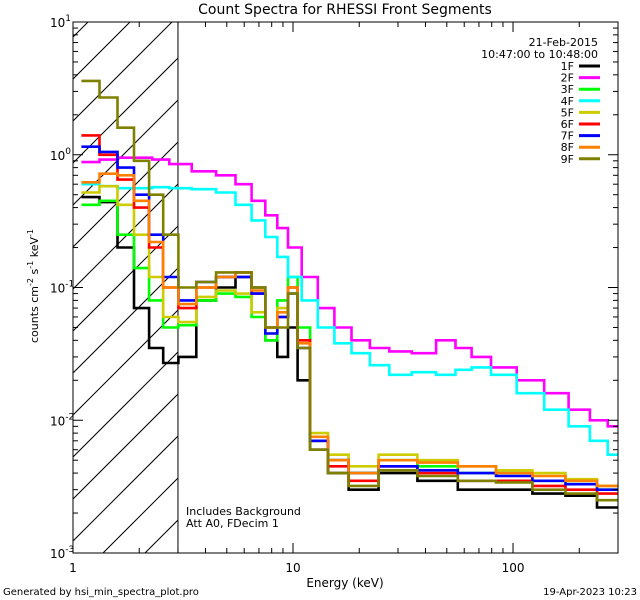  What do you see at coordinates (539, 54) in the screenshot?
I see `time-range: 10:47:00 to 10:48:00` at bounding box center [539, 54].